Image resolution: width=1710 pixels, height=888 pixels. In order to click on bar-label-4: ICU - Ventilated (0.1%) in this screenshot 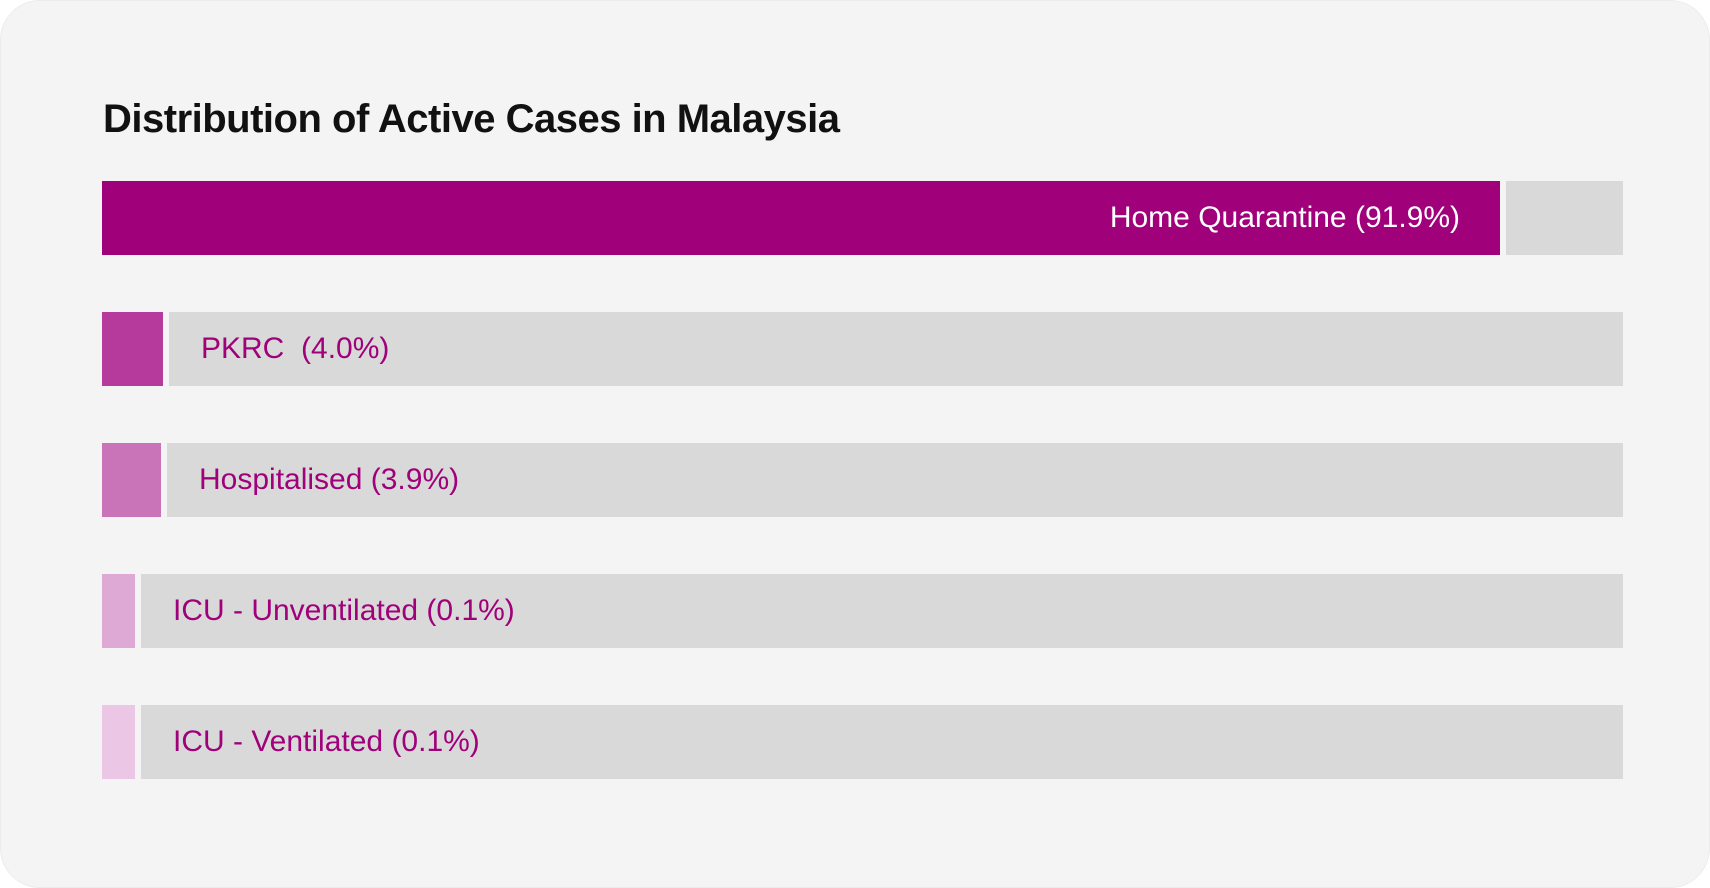, I will do `click(326, 741)`.